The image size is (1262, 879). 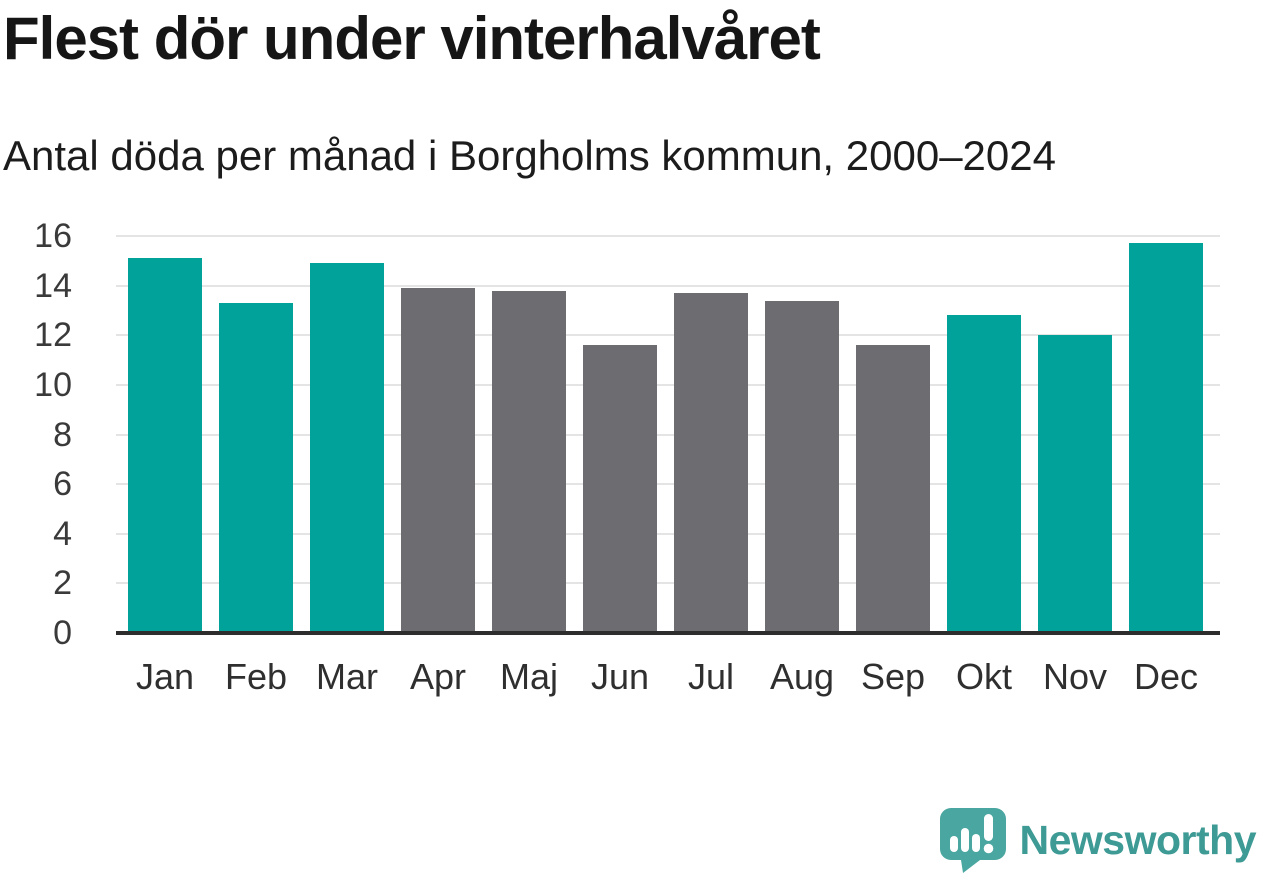 I want to click on x-axis-line, so click(x=668, y=633).